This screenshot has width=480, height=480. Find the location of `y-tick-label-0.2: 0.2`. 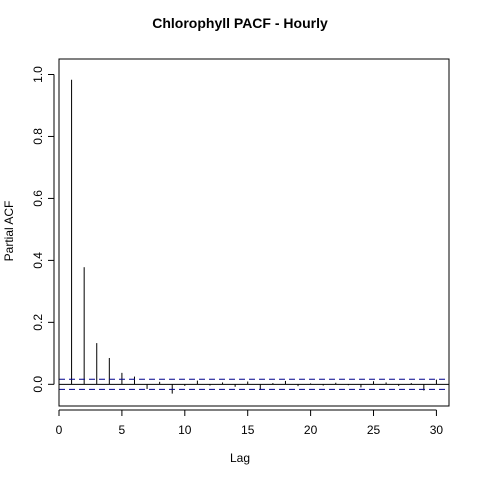

y-tick-label-0.2: 0.2 is located at coordinates (38, 322).